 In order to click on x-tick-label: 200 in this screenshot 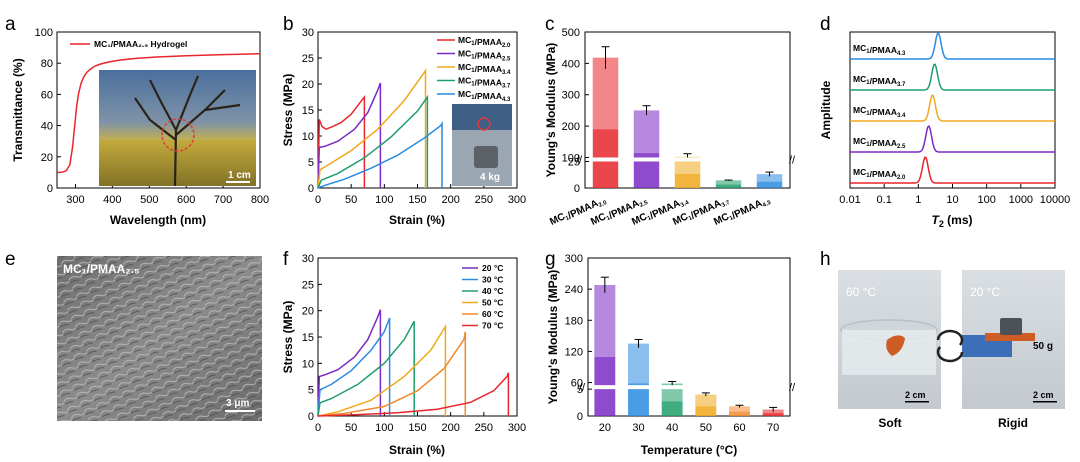, I will do `click(450, 200)`.